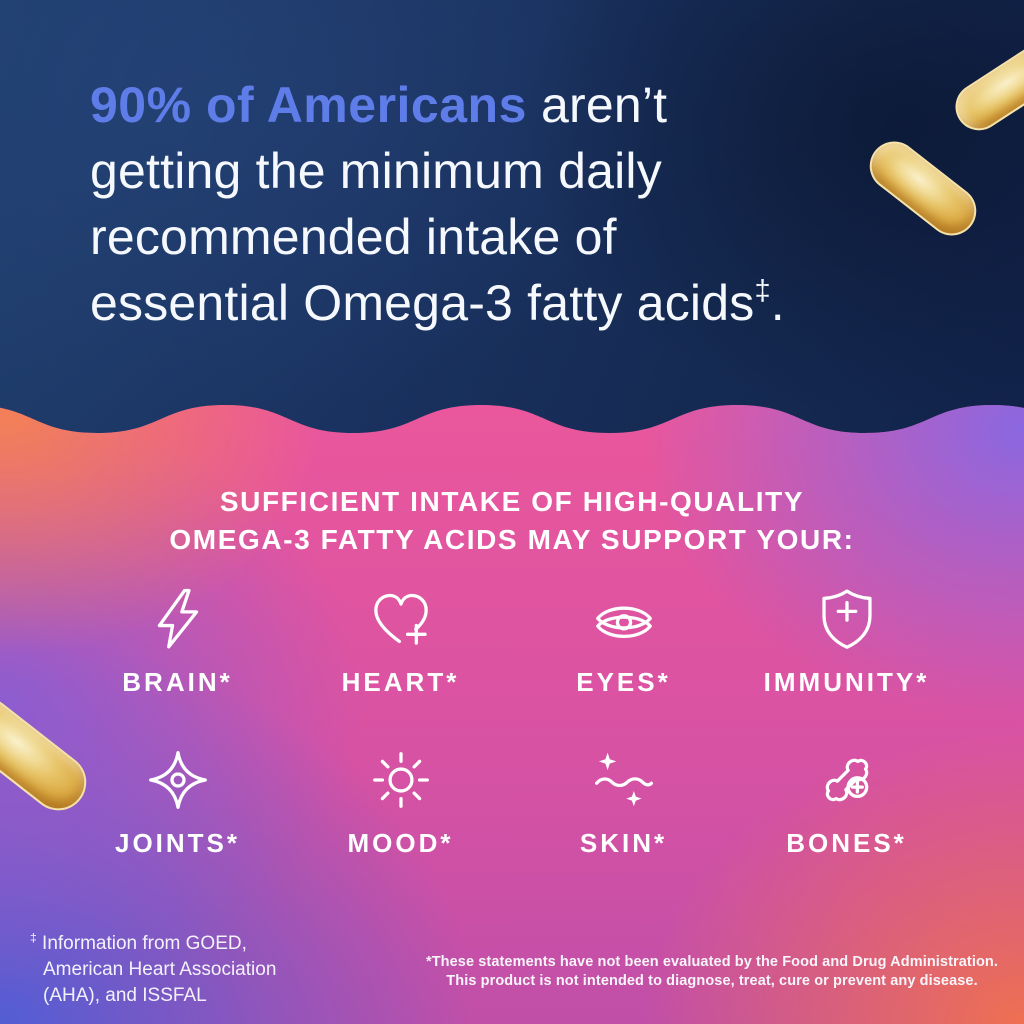 The height and width of the screenshot is (1024, 1024). I want to click on benefit-immunity: IMMUNITY*, so click(846, 640).